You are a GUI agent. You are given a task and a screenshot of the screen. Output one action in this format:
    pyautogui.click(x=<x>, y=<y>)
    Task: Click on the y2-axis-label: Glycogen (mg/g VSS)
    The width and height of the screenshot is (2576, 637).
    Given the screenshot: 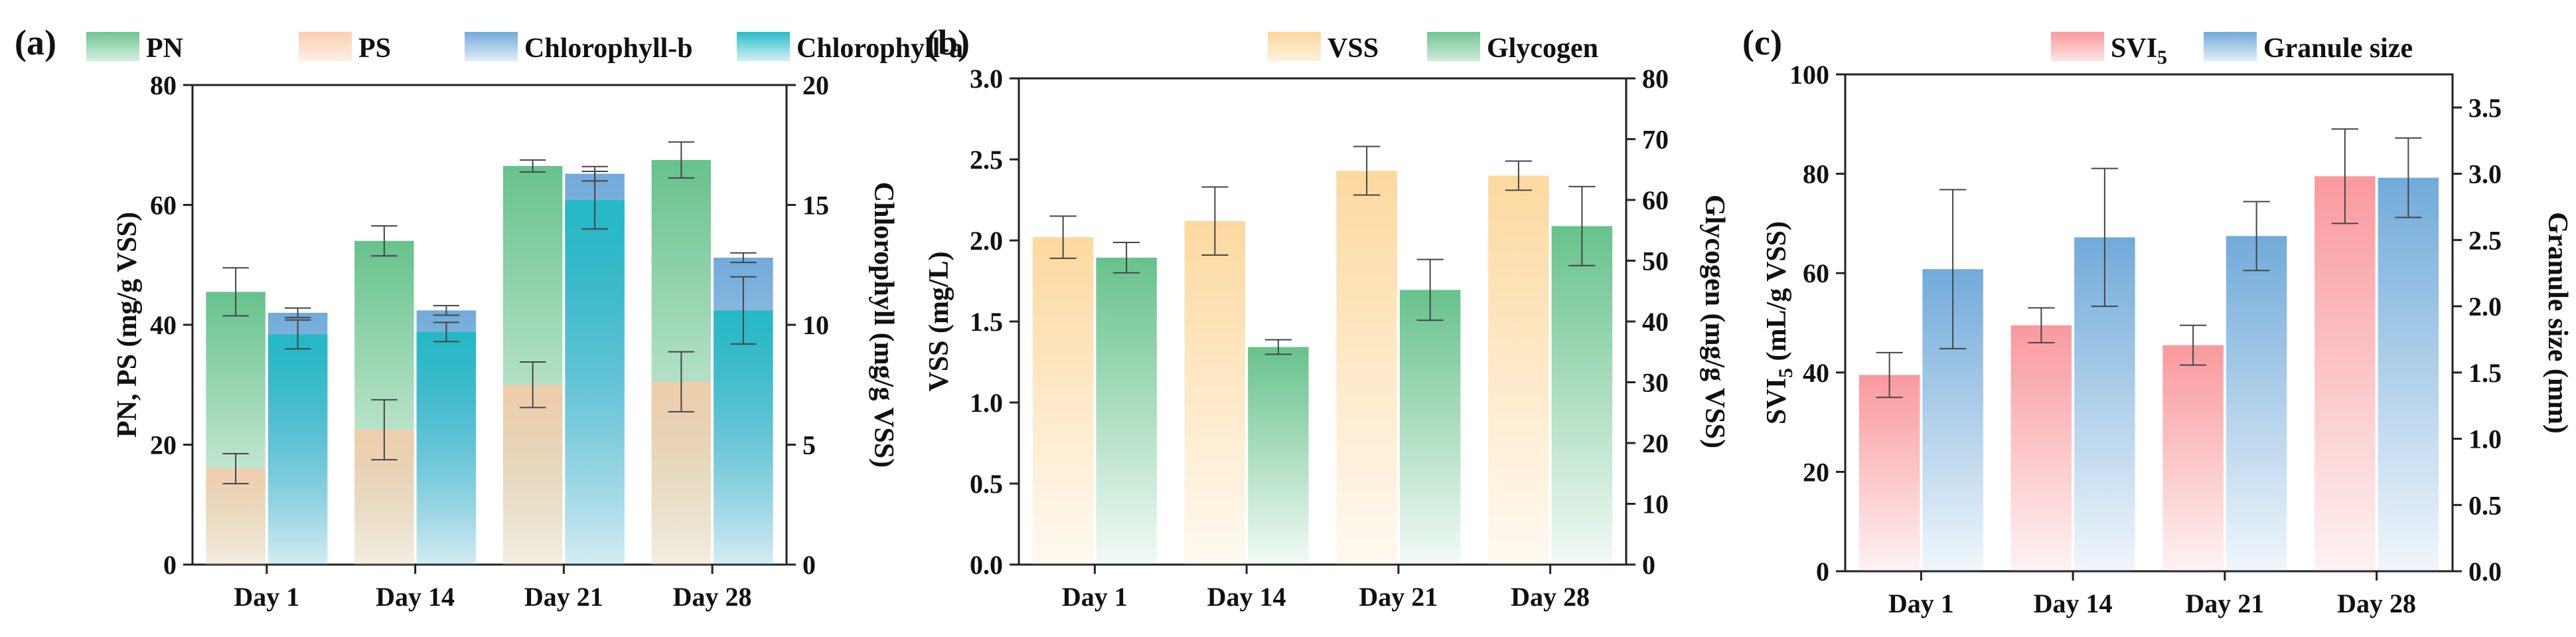 What is the action you would take?
    pyautogui.click(x=1715, y=321)
    